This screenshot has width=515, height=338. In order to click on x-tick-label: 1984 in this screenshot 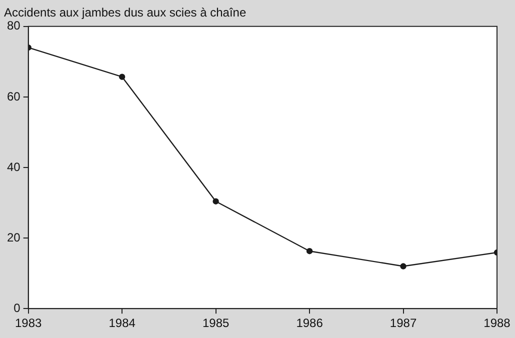, I will do `click(122, 323)`.